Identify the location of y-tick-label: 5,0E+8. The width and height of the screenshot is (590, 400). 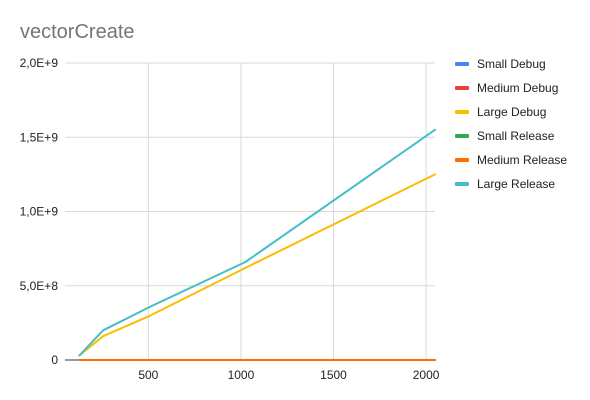
(39, 286).